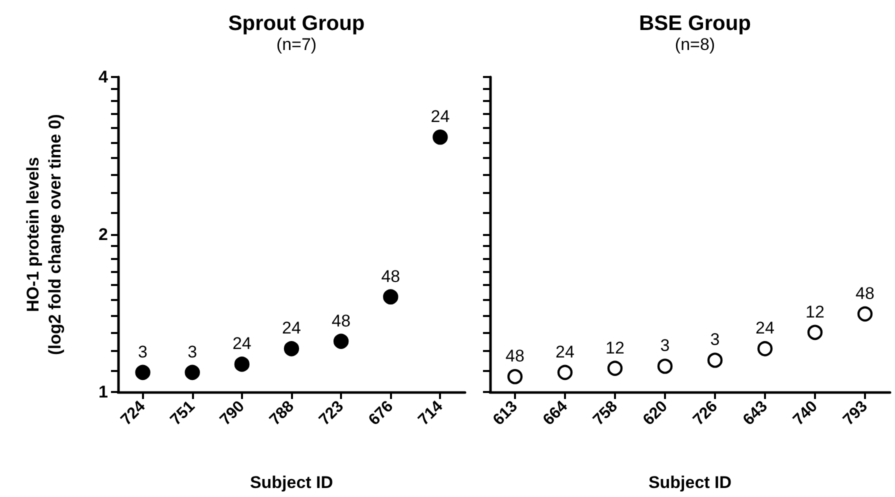 Image resolution: width=895 pixels, height=497 pixels. Describe the element at coordinates (856, 413) in the screenshot. I see `x-tick-label: 793` at that location.